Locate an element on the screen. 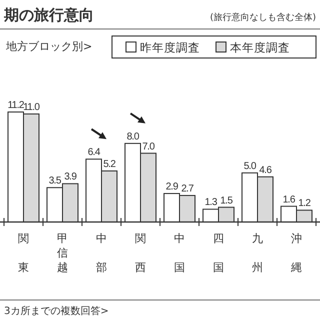 This screenshot has height=320, width=320. data-label: 1.2 is located at coordinates (305, 204).